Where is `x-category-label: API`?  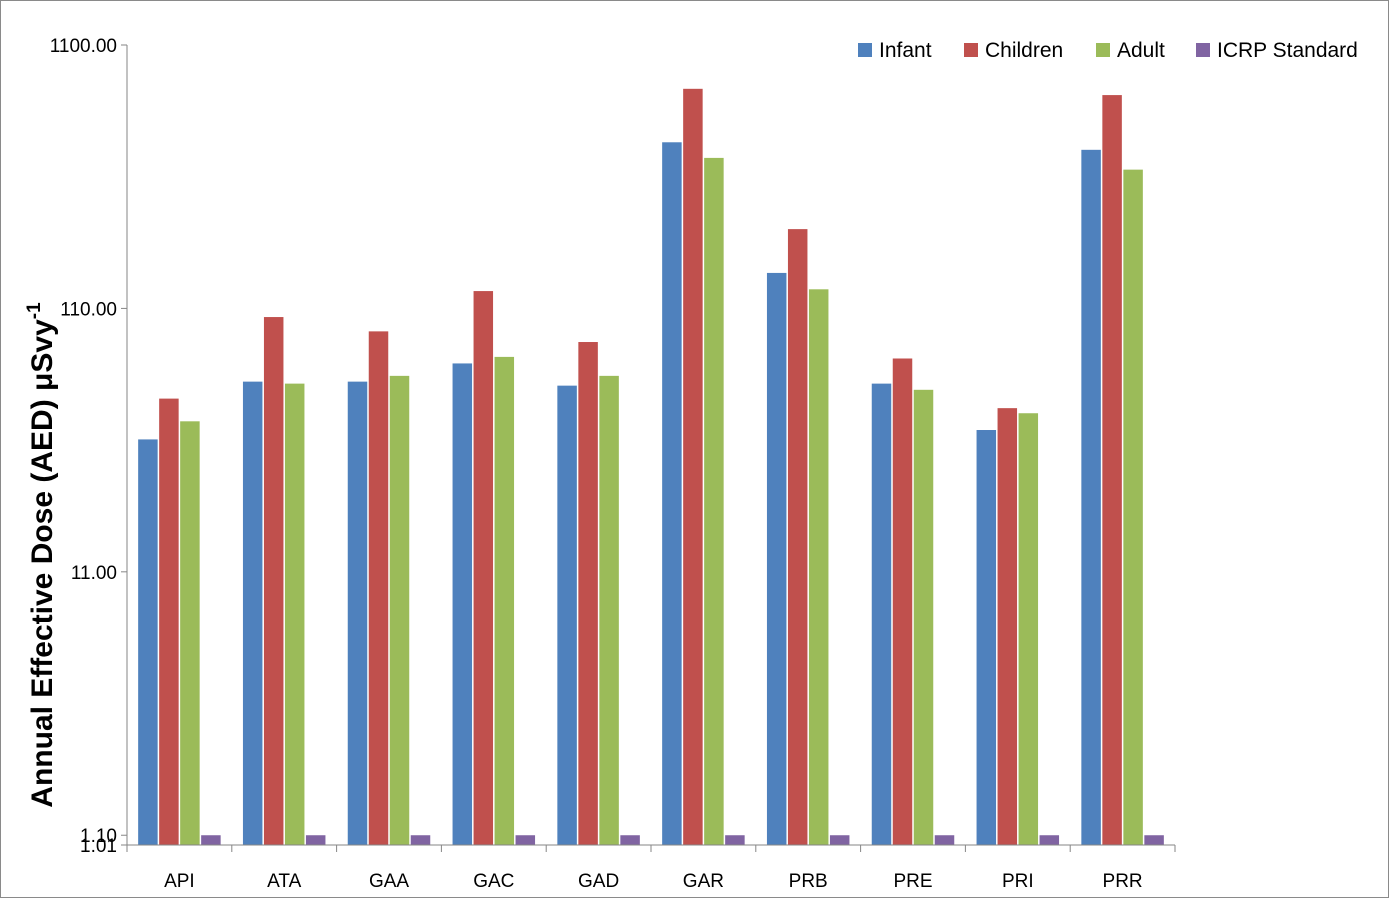 x-category-label: API is located at coordinates (179, 881).